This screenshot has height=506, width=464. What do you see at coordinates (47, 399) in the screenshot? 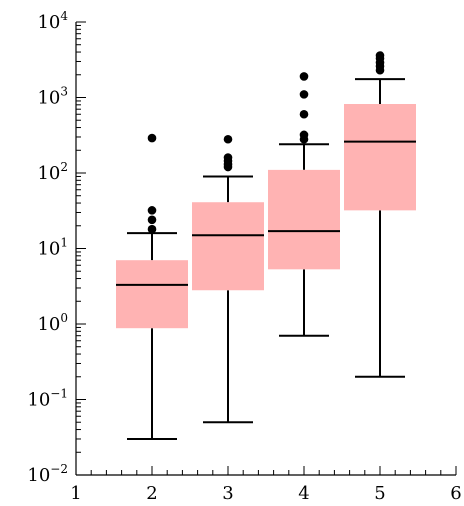
I see `y-tick-label: 10⁻¹` at bounding box center [47, 399].